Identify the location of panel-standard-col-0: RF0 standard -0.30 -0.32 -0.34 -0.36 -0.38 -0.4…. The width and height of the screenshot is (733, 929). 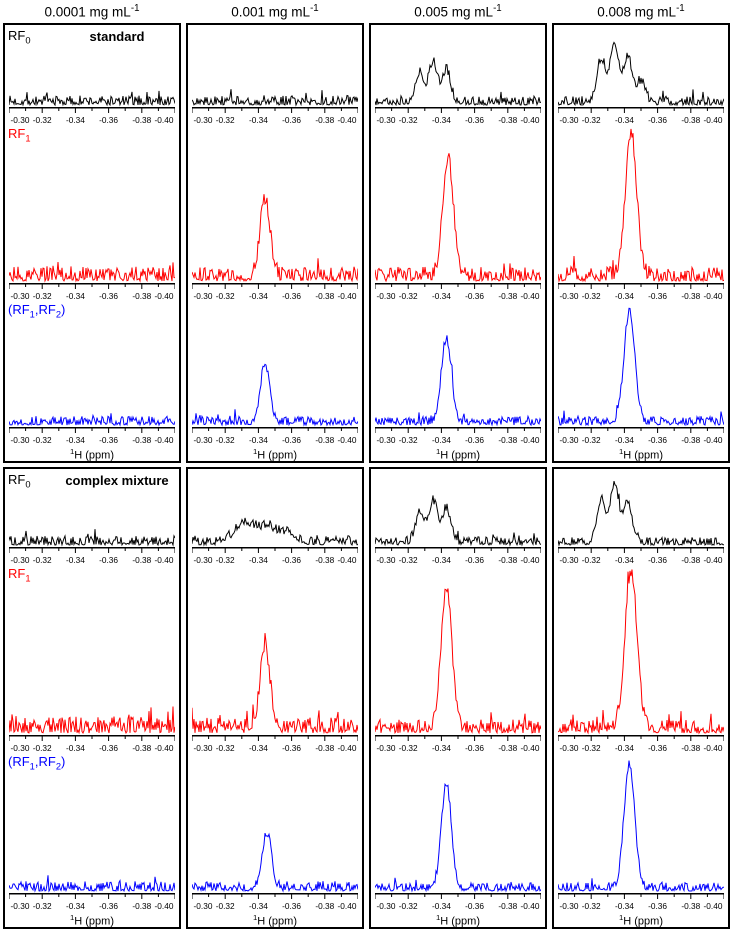
(92, 243).